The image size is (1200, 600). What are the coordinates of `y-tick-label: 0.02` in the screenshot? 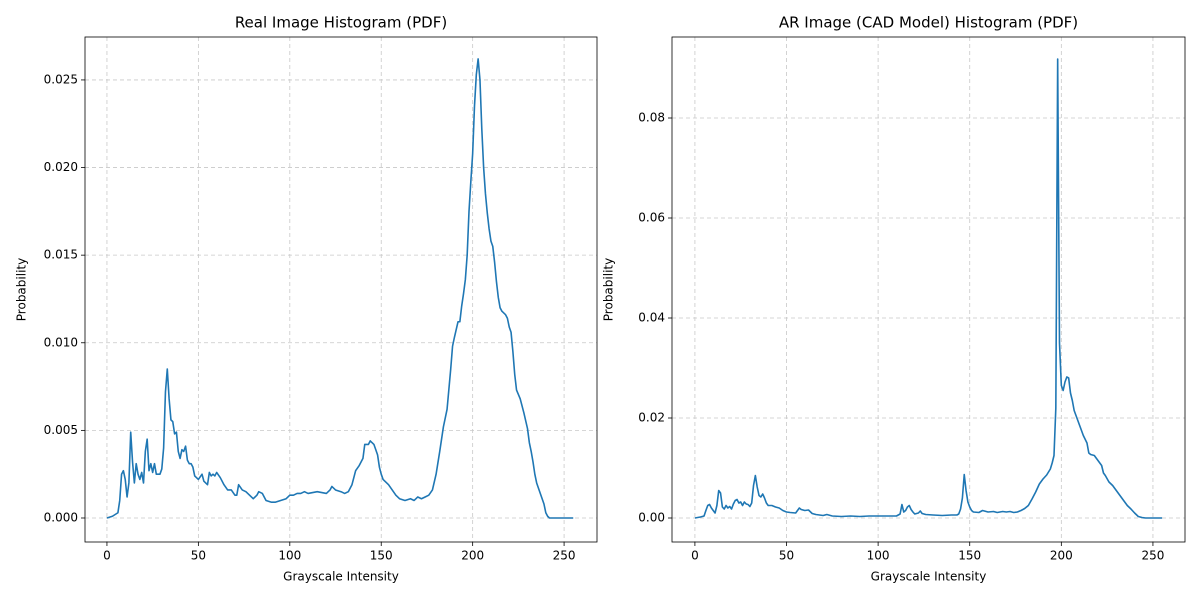 It's located at (651, 418).